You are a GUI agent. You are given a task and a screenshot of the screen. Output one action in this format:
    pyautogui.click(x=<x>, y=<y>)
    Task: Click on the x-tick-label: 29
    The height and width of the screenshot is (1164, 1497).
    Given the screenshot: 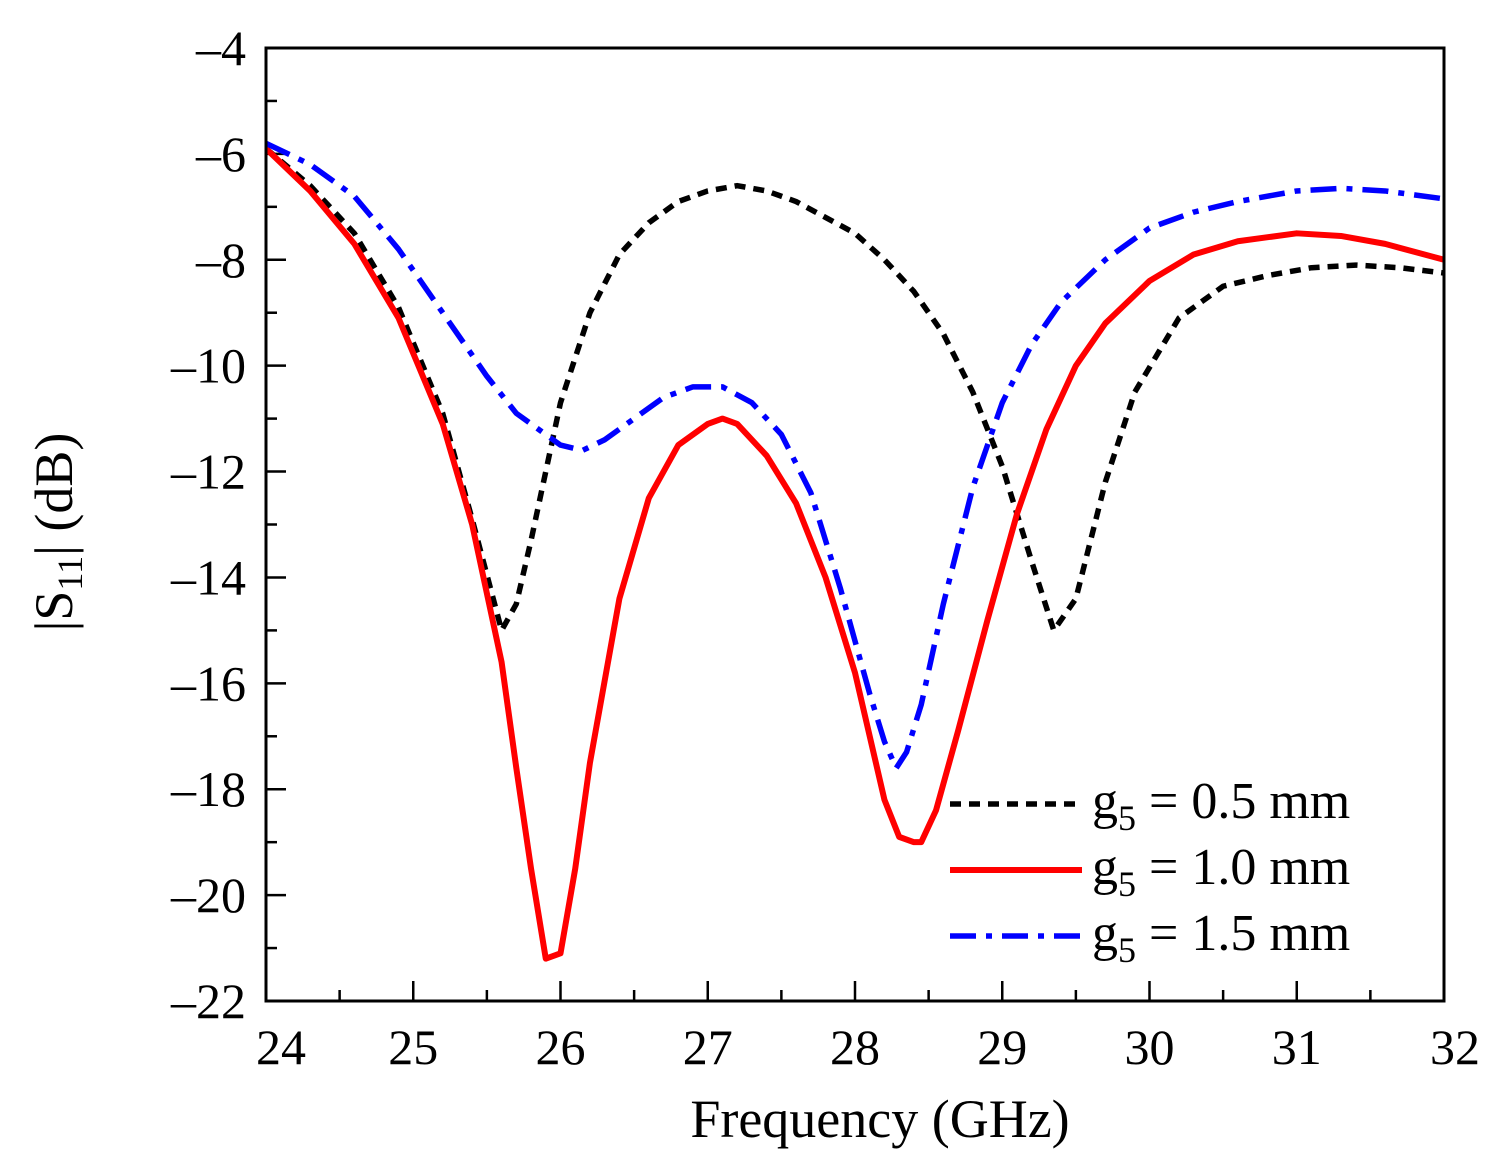 What is the action you would take?
    pyautogui.click(x=1002, y=1047)
    